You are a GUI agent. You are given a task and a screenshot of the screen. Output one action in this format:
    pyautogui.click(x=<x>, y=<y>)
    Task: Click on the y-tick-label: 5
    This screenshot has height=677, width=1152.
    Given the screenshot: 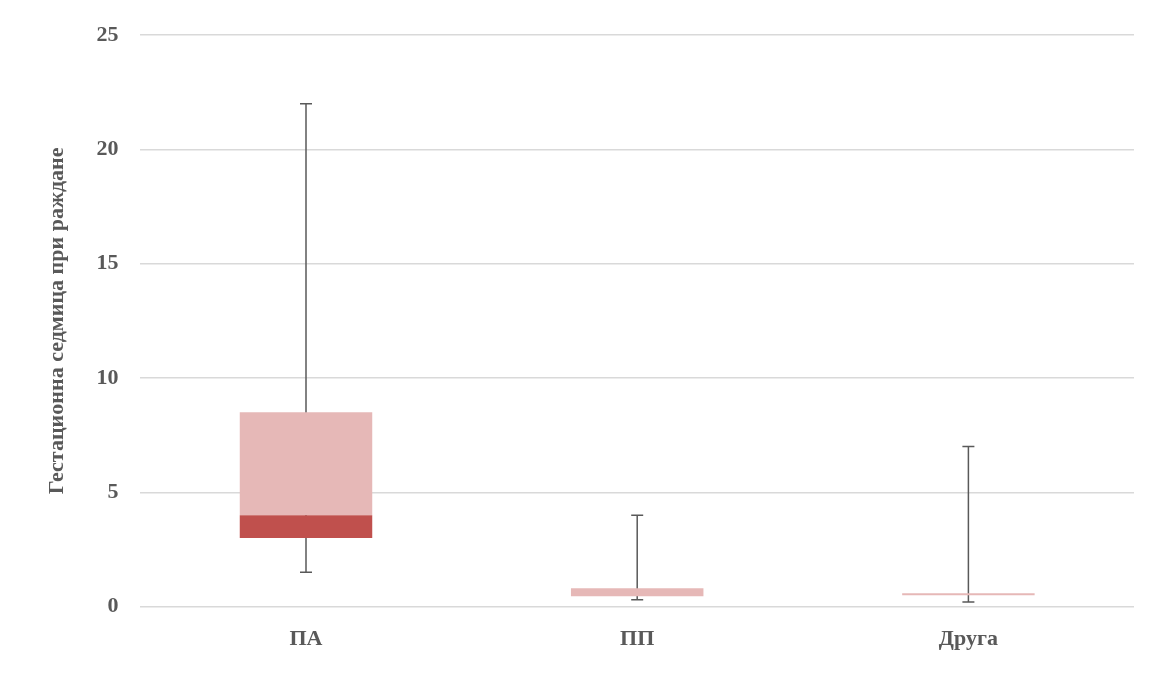 What is the action you would take?
    pyautogui.click(x=113, y=491)
    